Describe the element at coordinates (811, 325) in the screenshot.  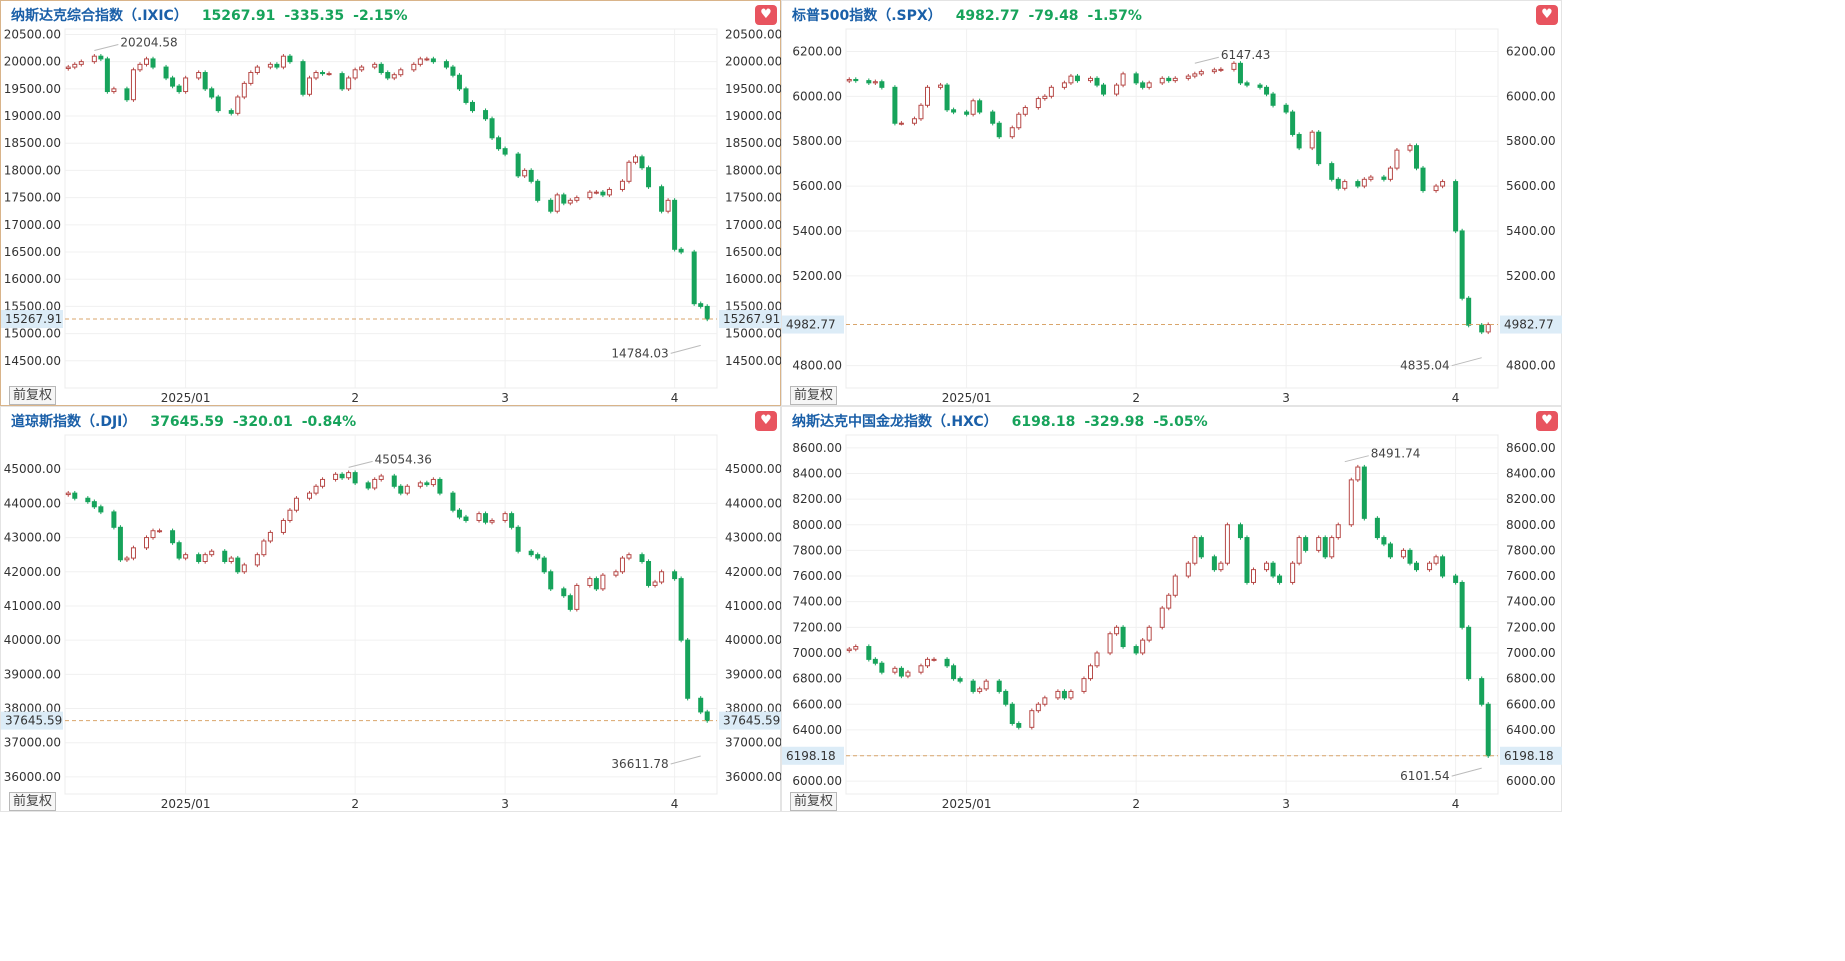
I see `last-price-badge-left-label: 4982.77` at that location.